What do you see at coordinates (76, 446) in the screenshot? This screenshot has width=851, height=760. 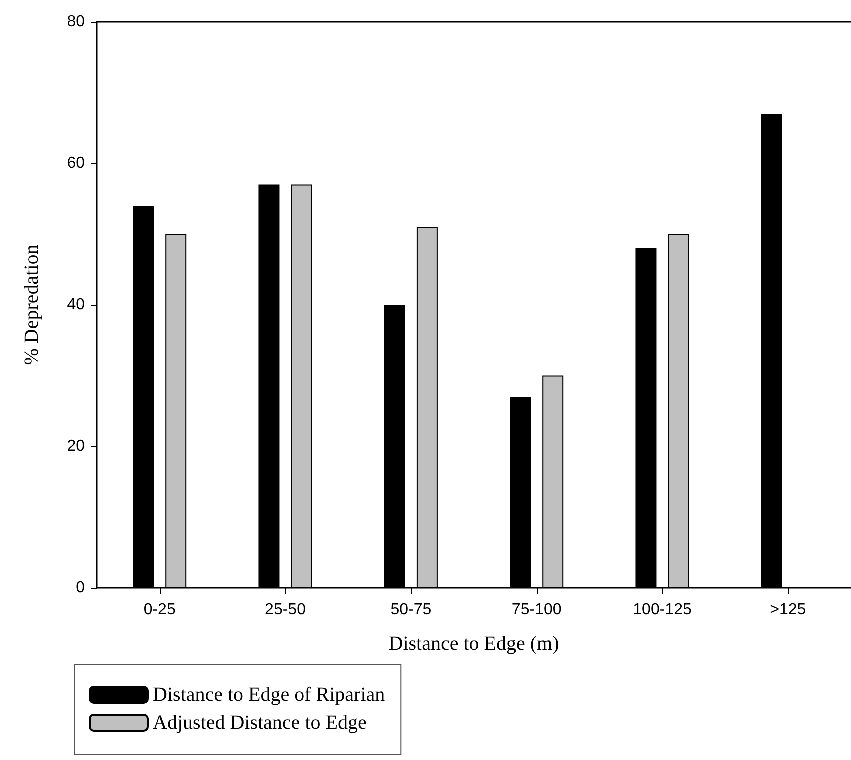 I see `y-tick-label: 20` at bounding box center [76, 446].